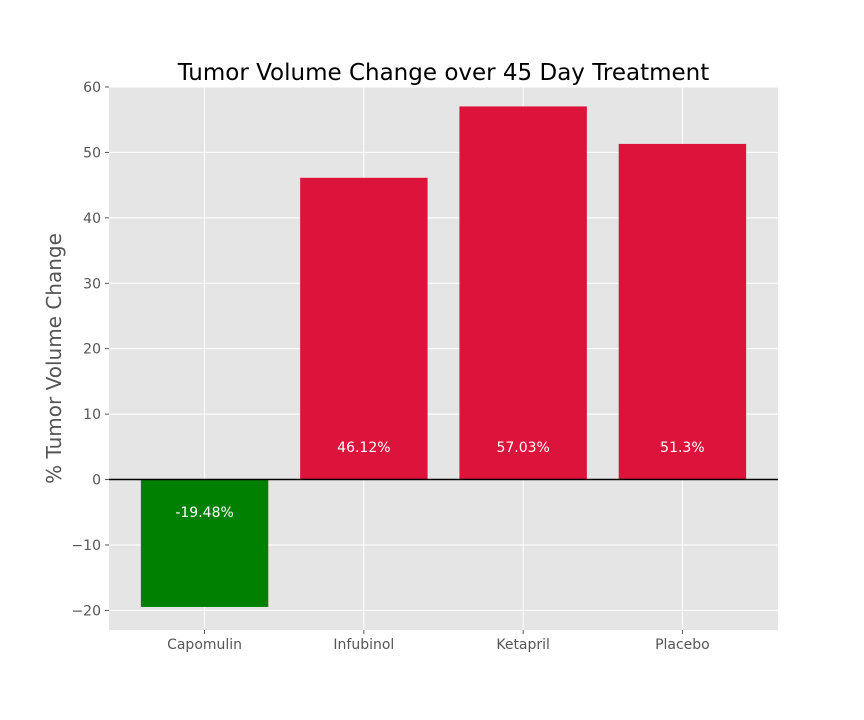  What do you see at coordinates (682, 311) in the screenshot?
I see `bar-placebo` at bounding box center [682, 311].